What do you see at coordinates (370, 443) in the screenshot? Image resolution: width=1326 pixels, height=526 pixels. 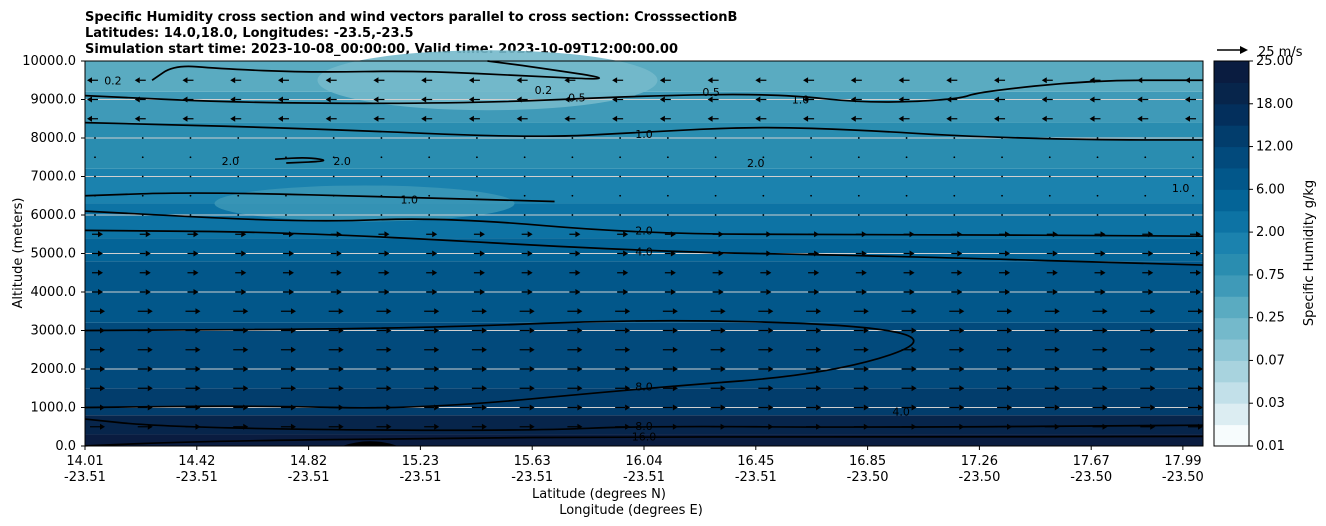 I see `terrain` at bounding box center [370, 443].